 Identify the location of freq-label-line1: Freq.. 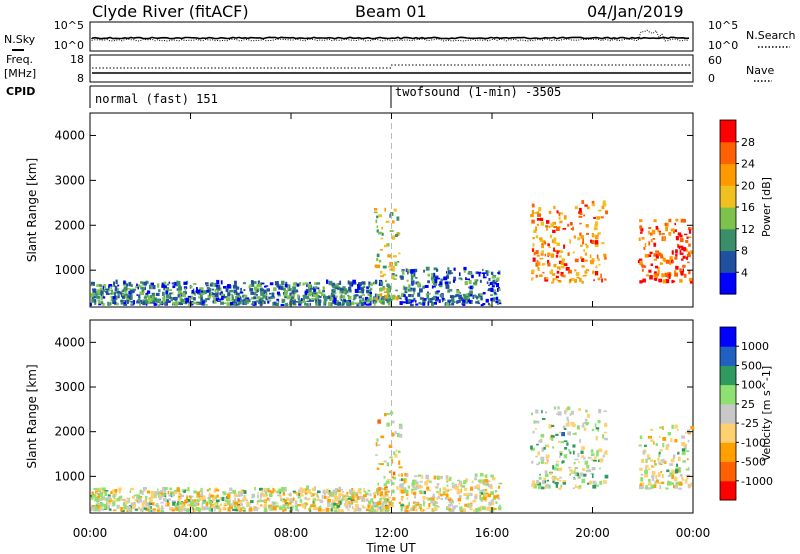
(19, 59).